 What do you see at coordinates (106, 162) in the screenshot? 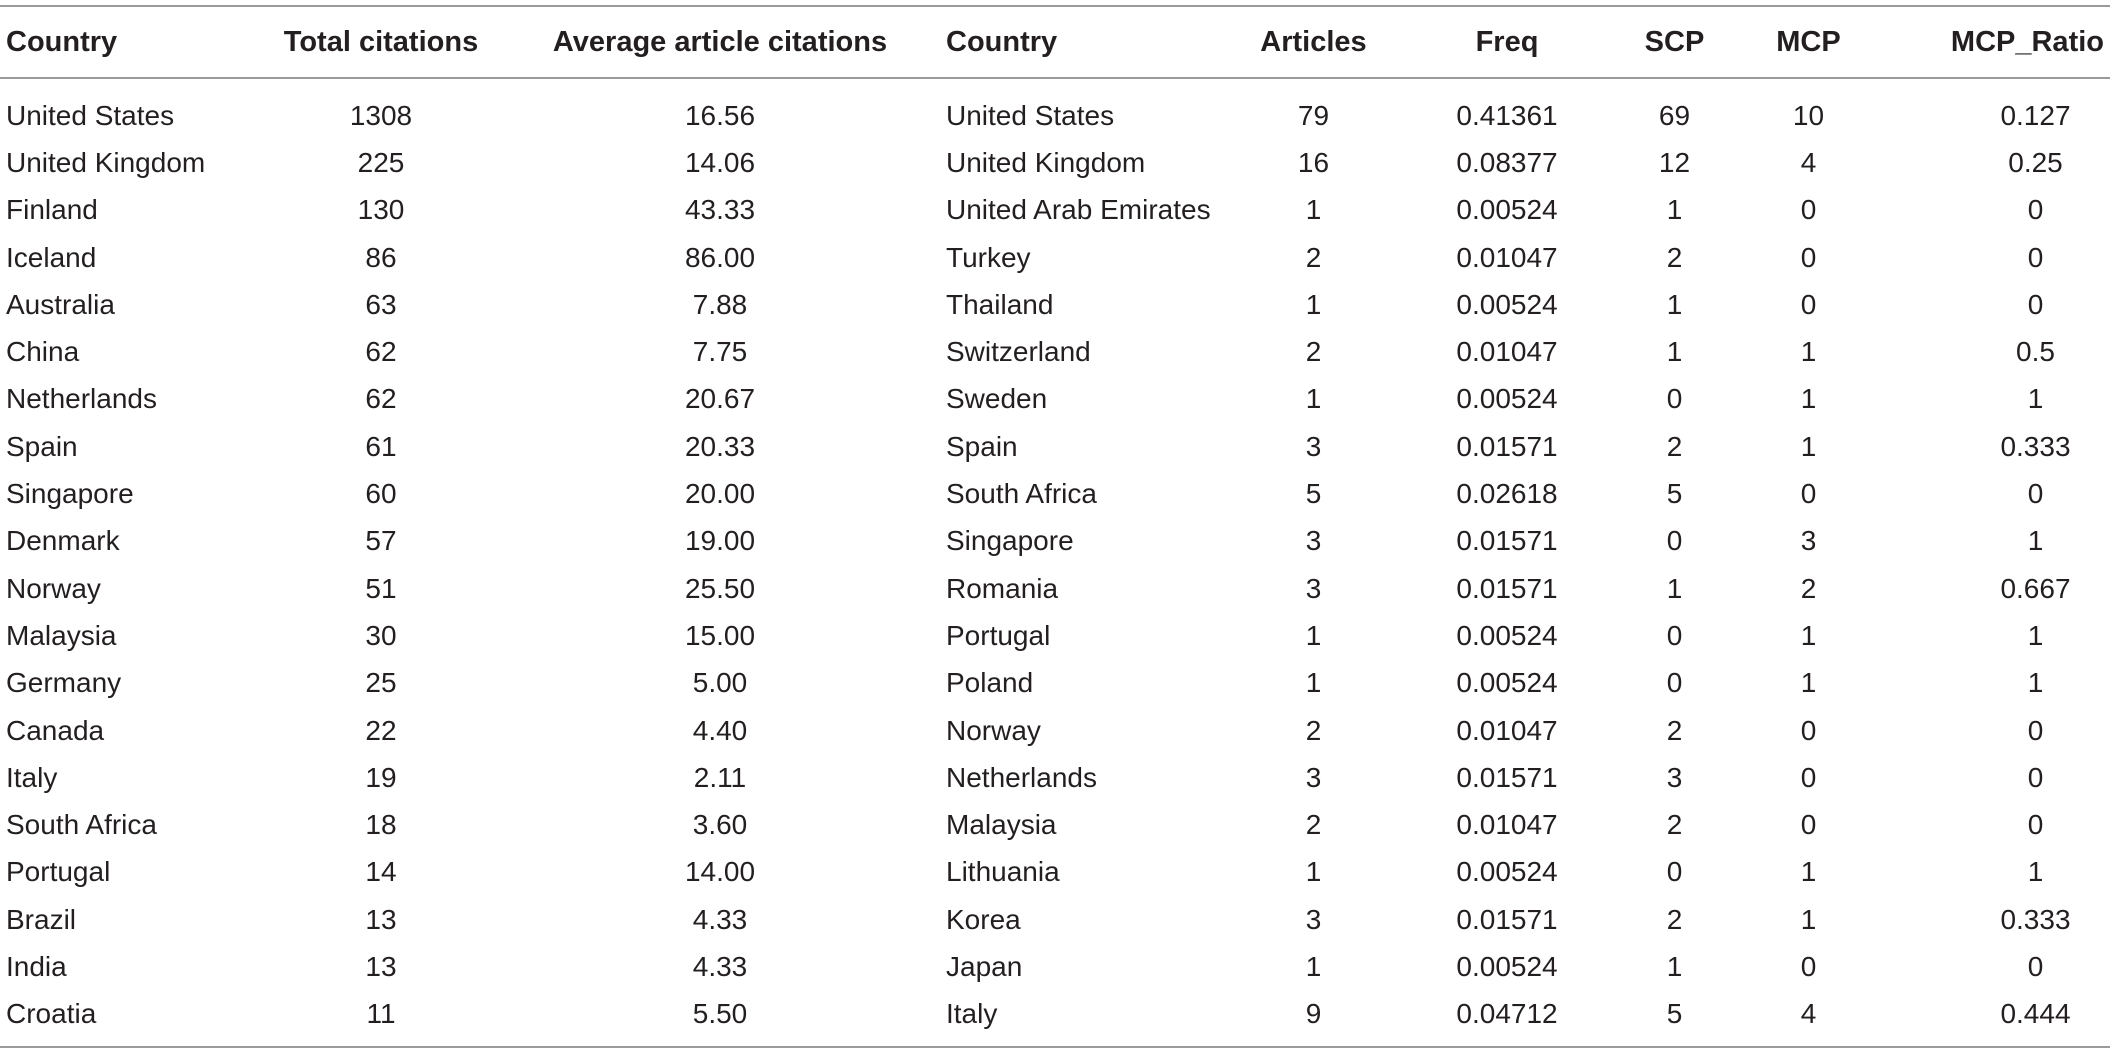
I see `cell-country: United Kingdom` at bounding box center [106, 162].